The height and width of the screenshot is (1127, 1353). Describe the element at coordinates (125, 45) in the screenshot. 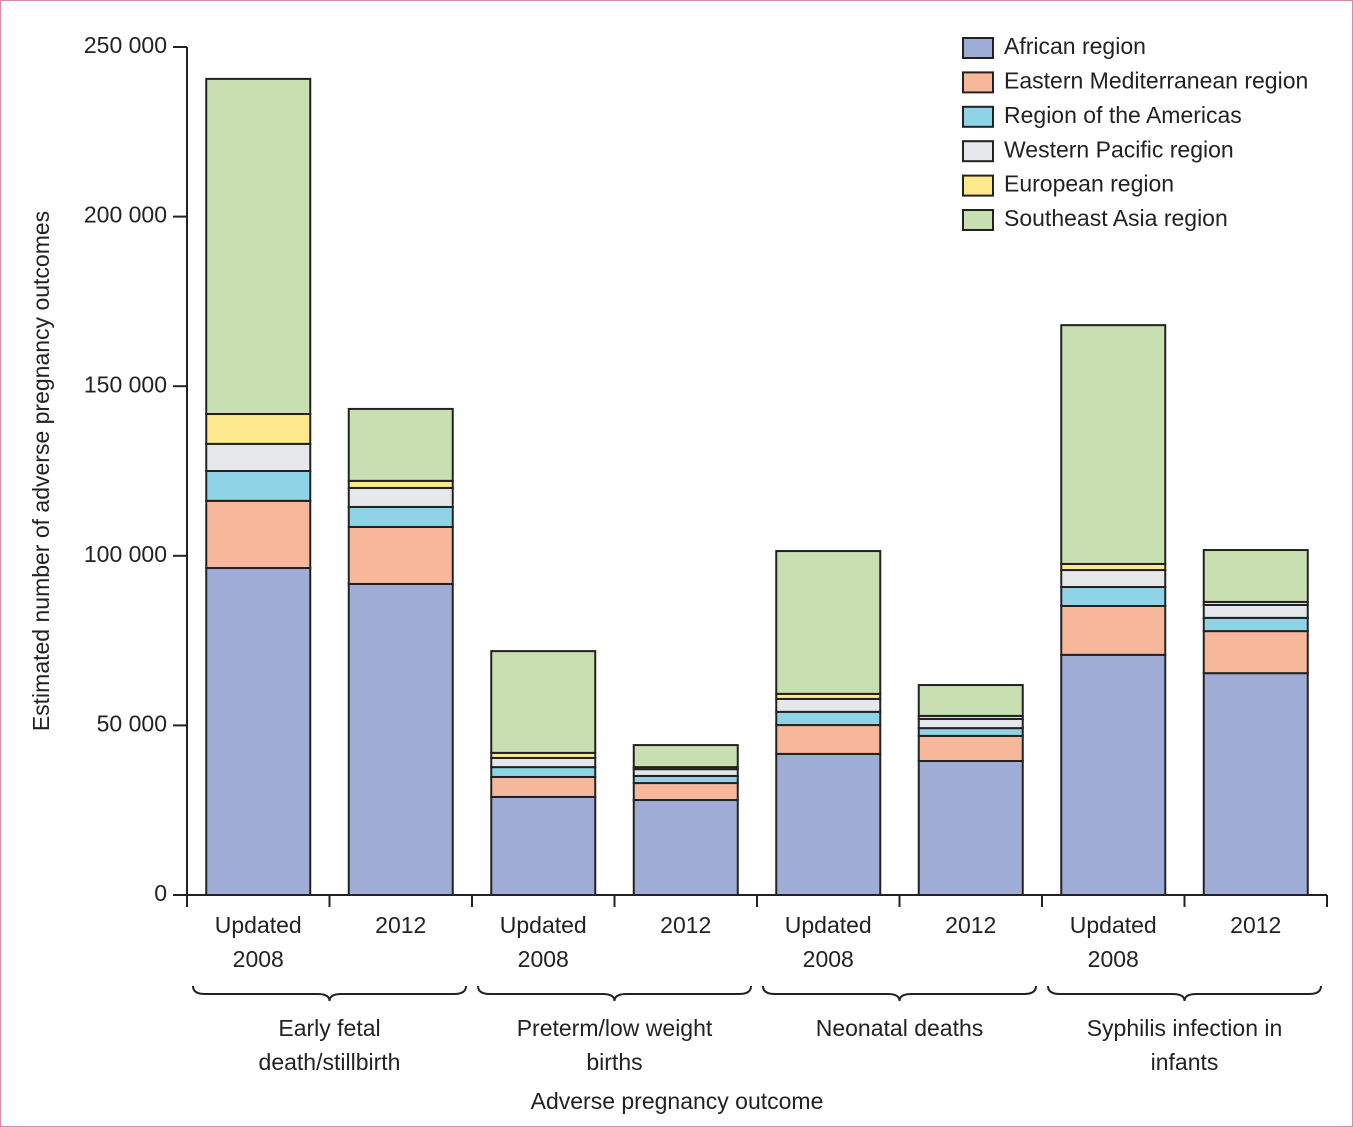

I see `y-tick-label: 250 000` at that location.